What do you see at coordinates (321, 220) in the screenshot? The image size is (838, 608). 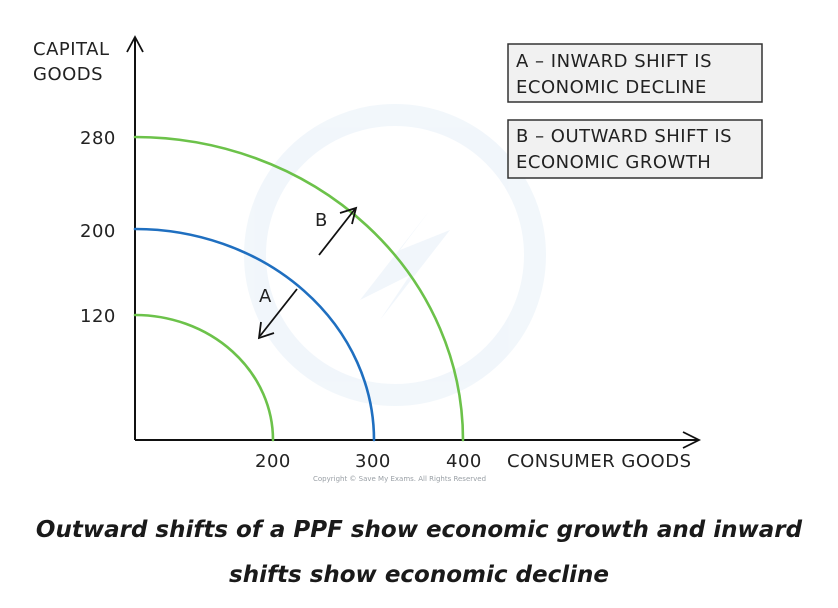 I see `arrow-b-label: B` at bounding box center [321, 220].